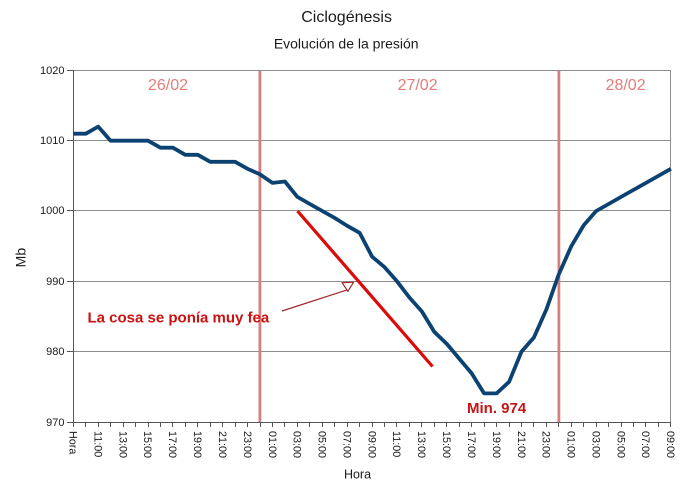 This screenshot has width=686, height=491. What do you see at coordinates (497, 408) in the screenshot?
I see `svg-text: Min. 974` at bounding box center [497, 408].